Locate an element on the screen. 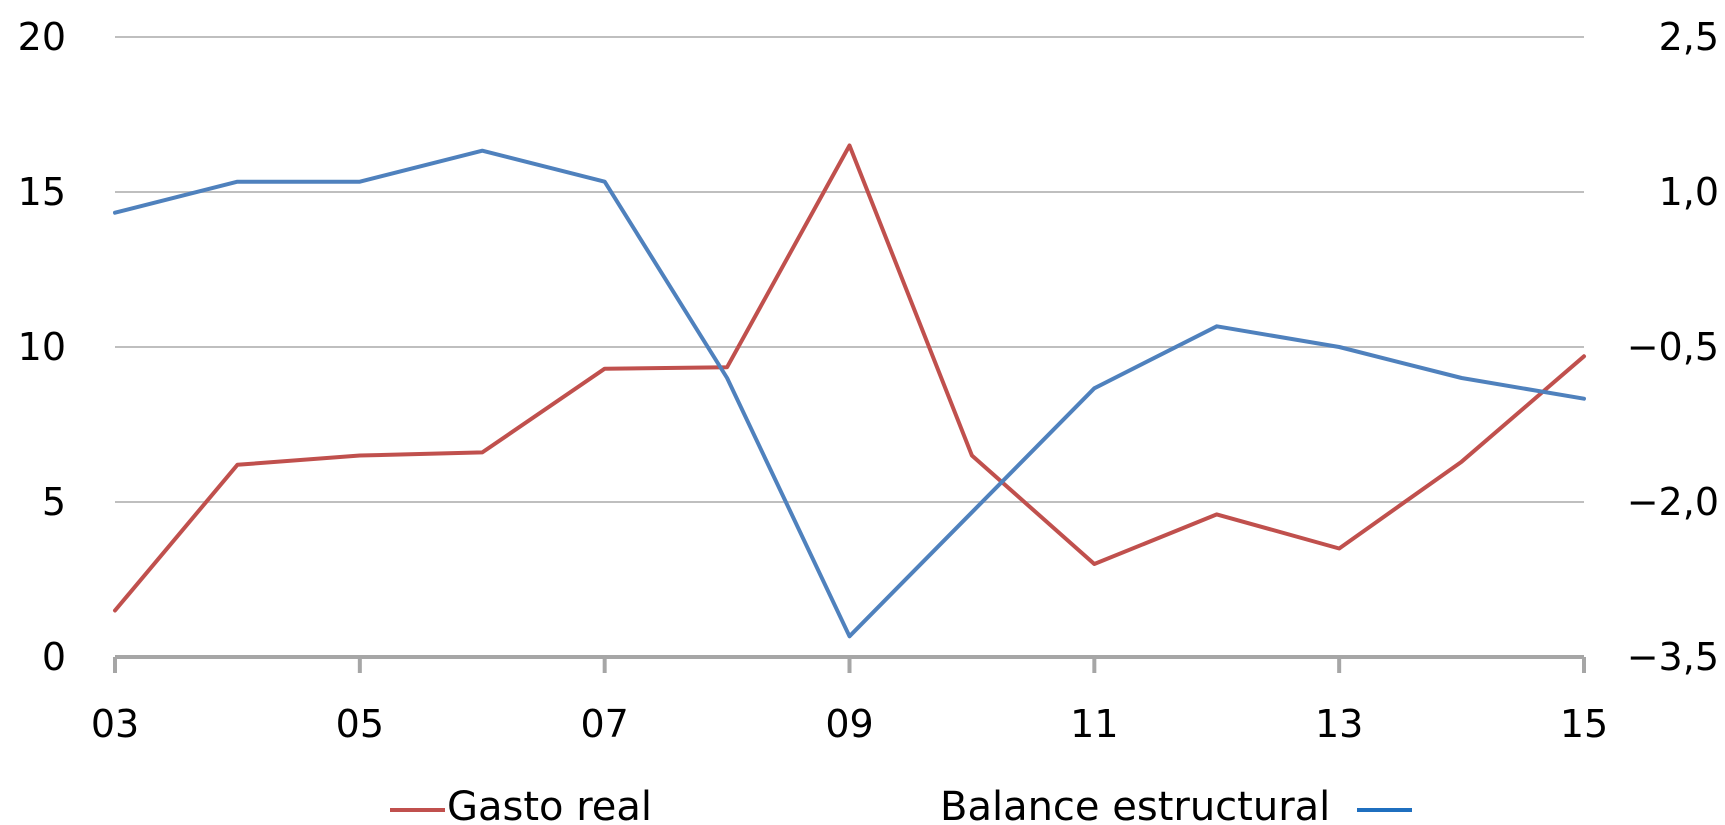 This screenshot has width=1725, height=825. left-tick-label: 15 is located at coordinates (42, 192).